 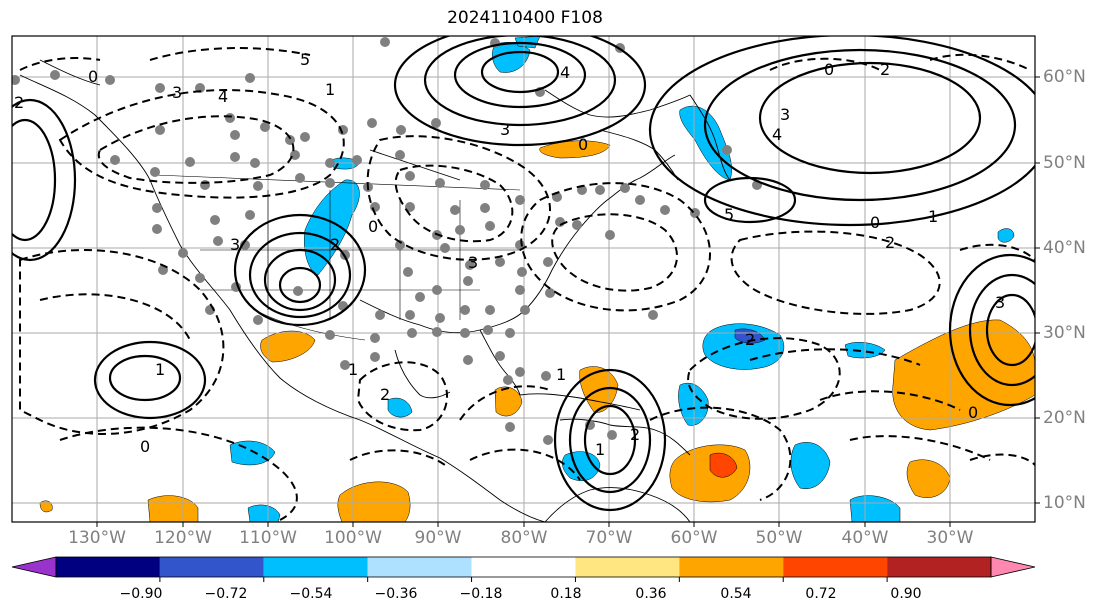 I want to click on lon-label: 70°W, so click(x=609, y=538).